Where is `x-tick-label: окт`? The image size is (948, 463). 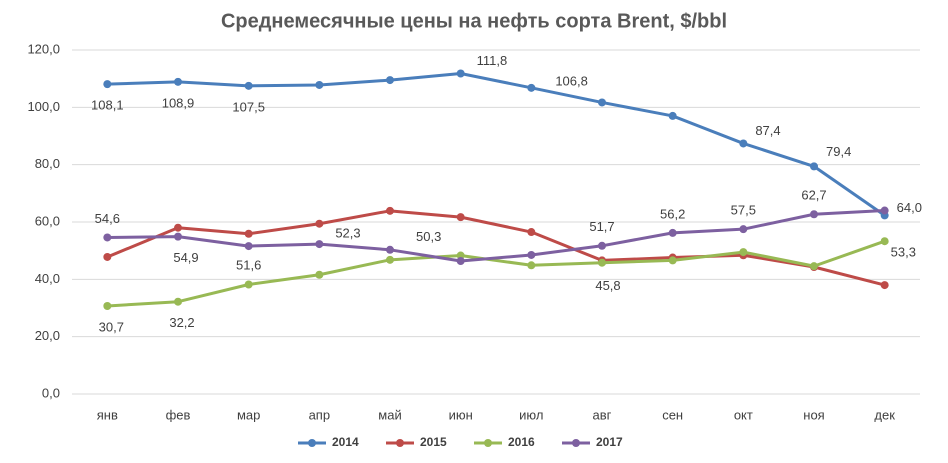 x-tick-label: окт is located at coordinates (743, 414).